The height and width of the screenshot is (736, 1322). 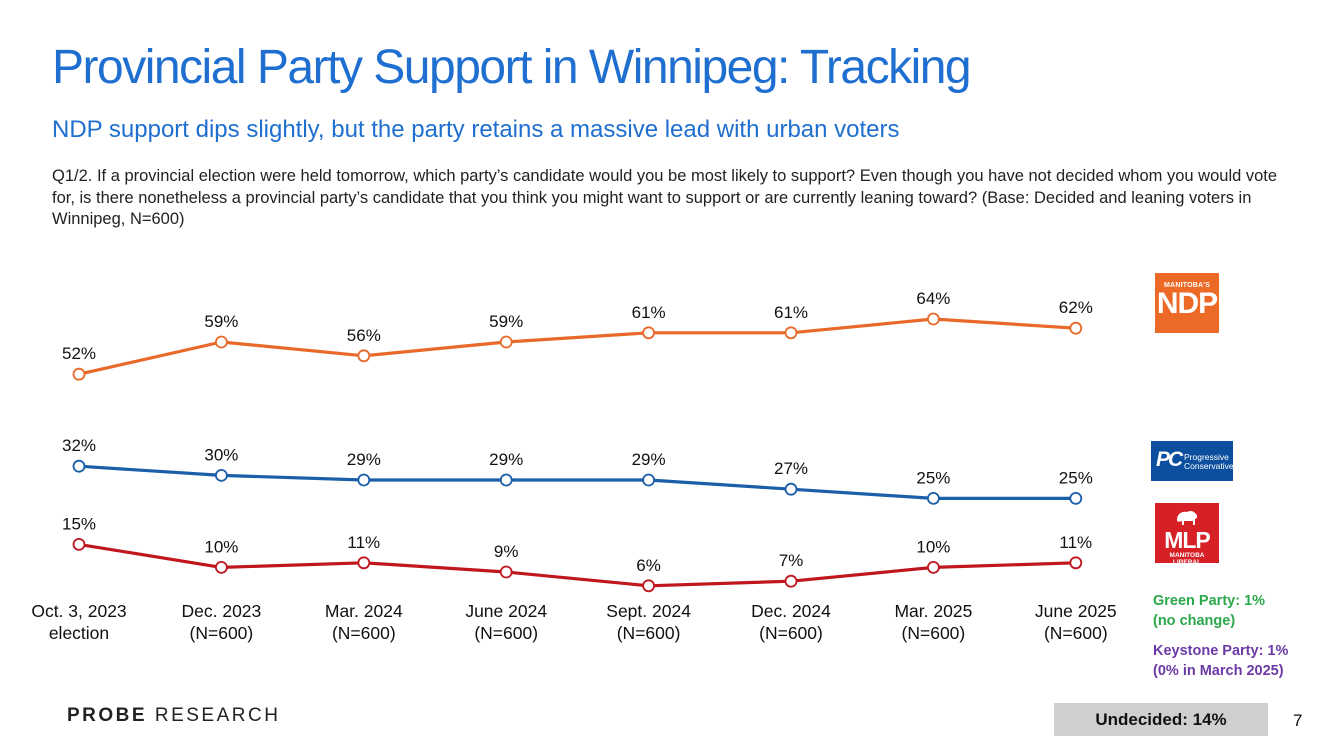 I want to click on brand-rest: RESEARCH, so click(x=217, y=715).